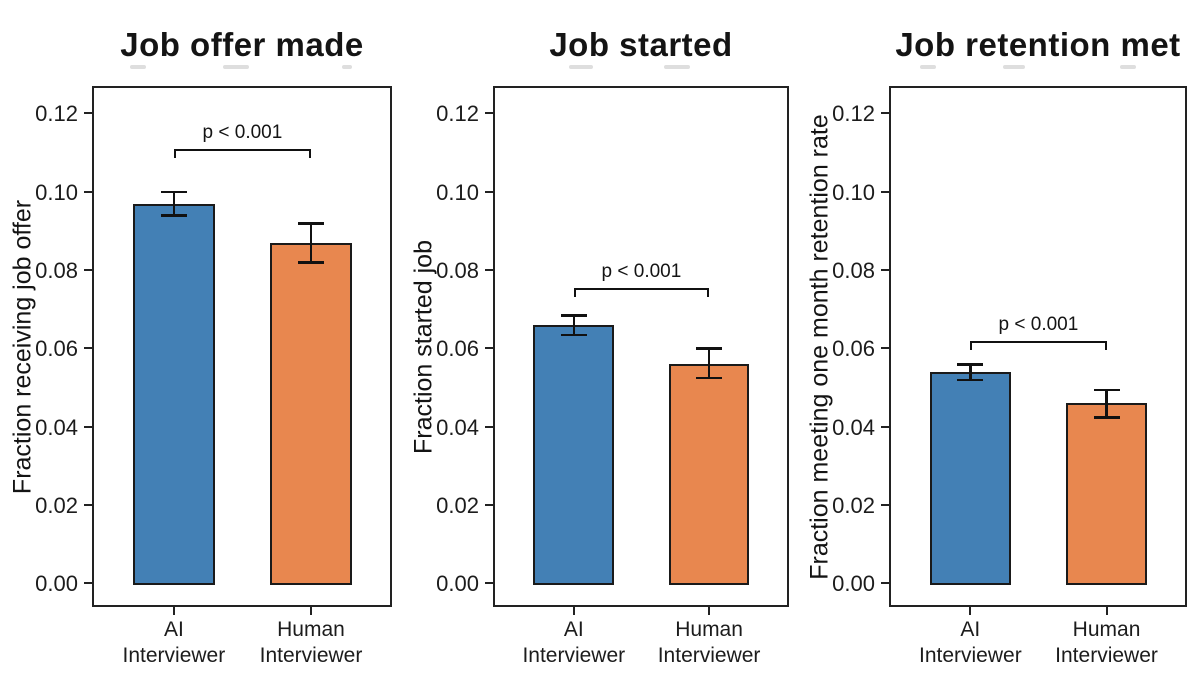 Image resolution: width=1200 pixels, height=675 pixels. What do you see at coordinates (1038, 44) in the screenshot?
I see `panel-title: Job retention met` at bounding box center [1038, 44].